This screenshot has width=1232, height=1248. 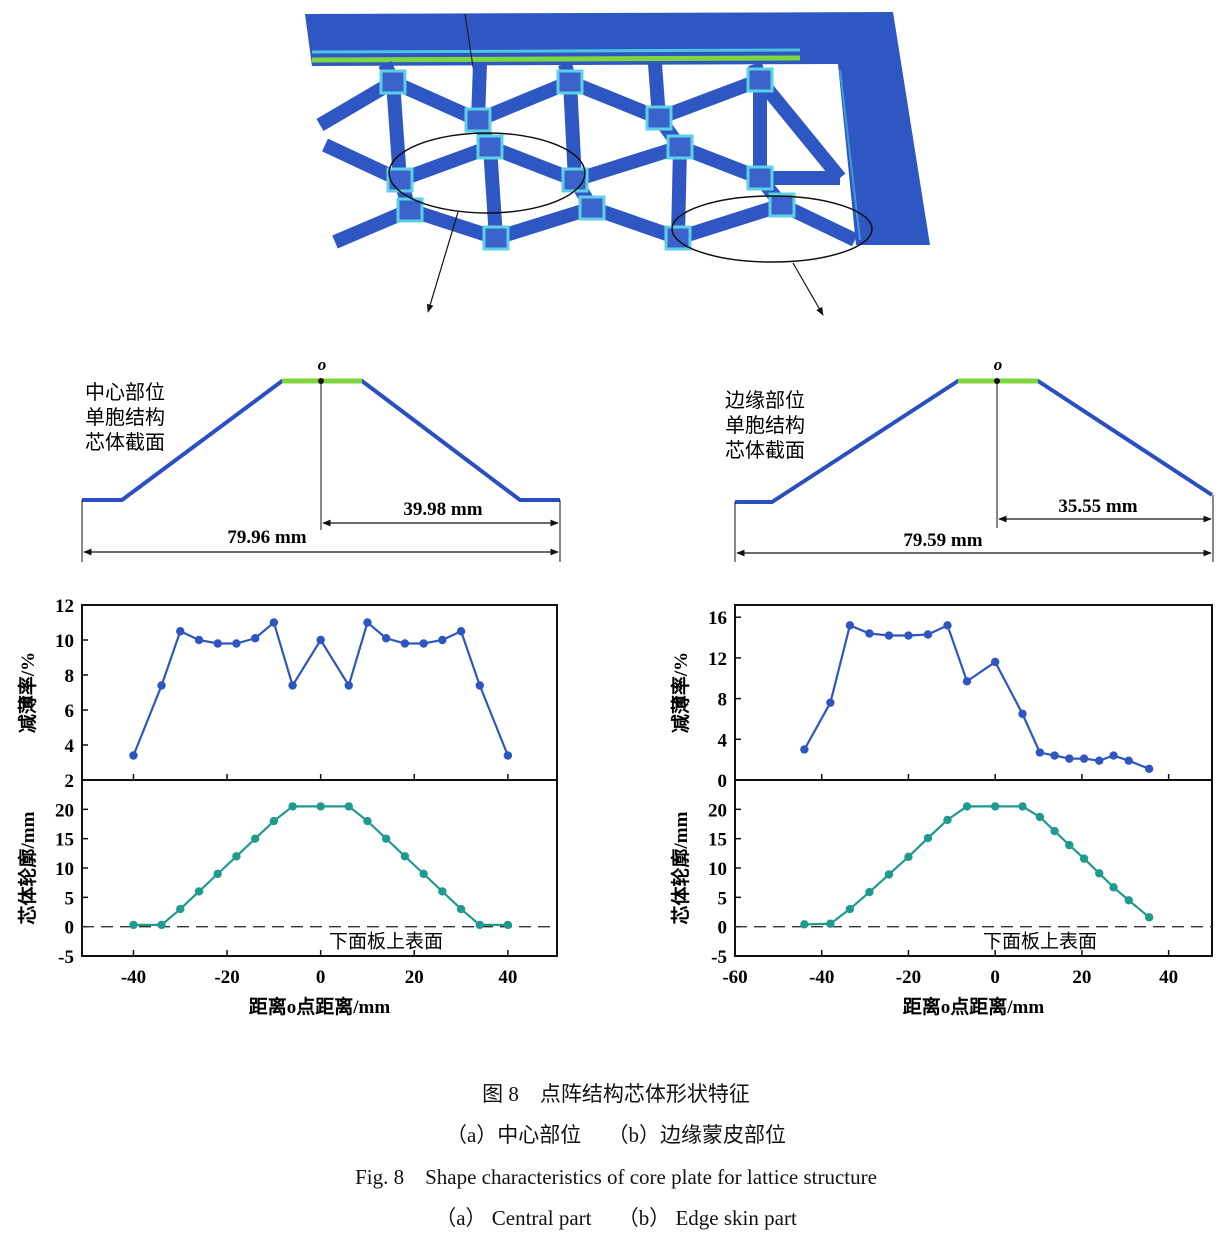 I want to click on plot-frame, so click(x=973, y=692).